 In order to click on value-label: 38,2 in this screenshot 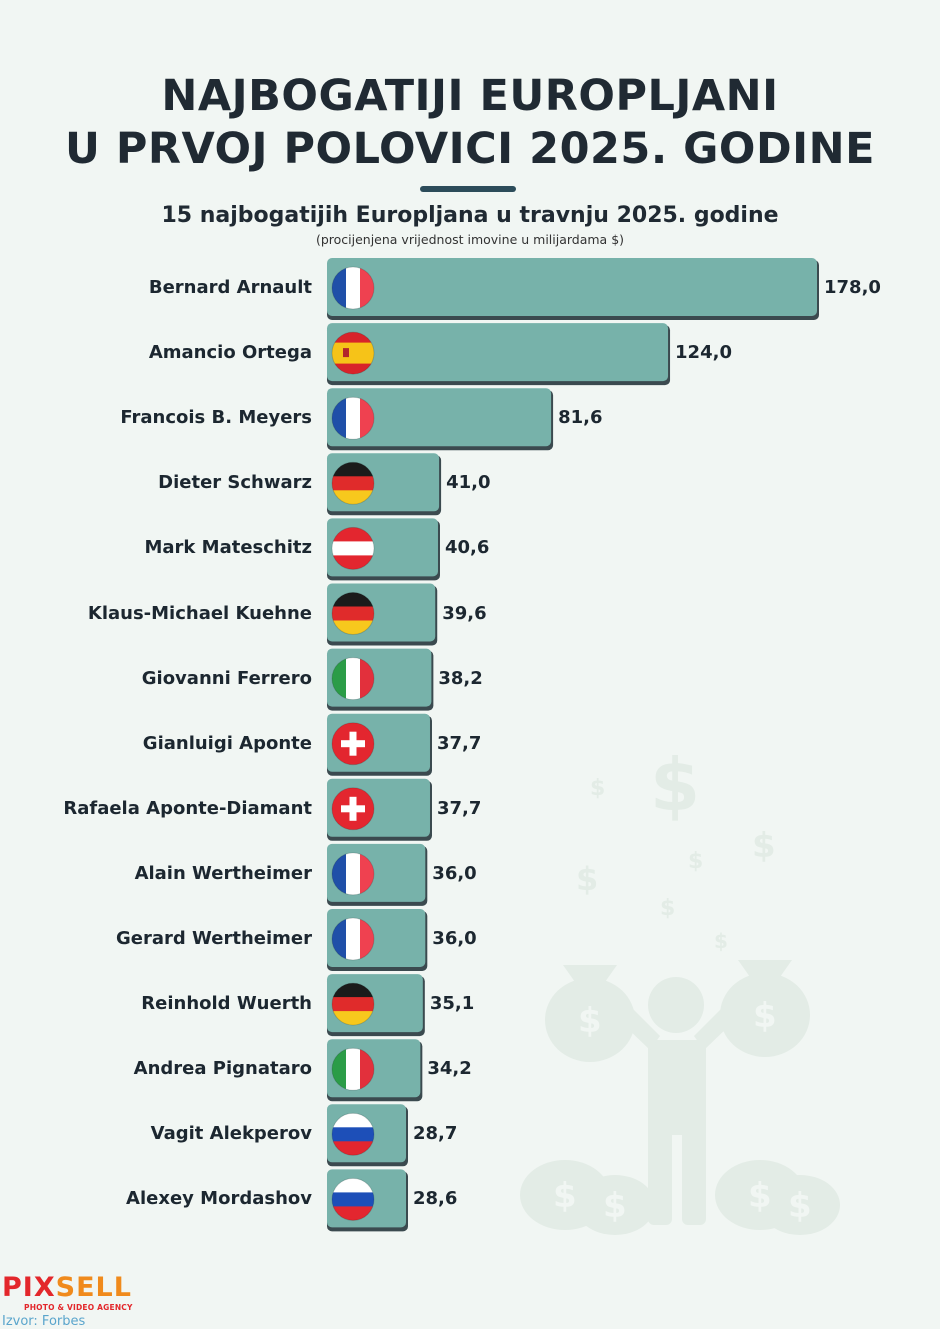, I will do `click(460, 678)`.